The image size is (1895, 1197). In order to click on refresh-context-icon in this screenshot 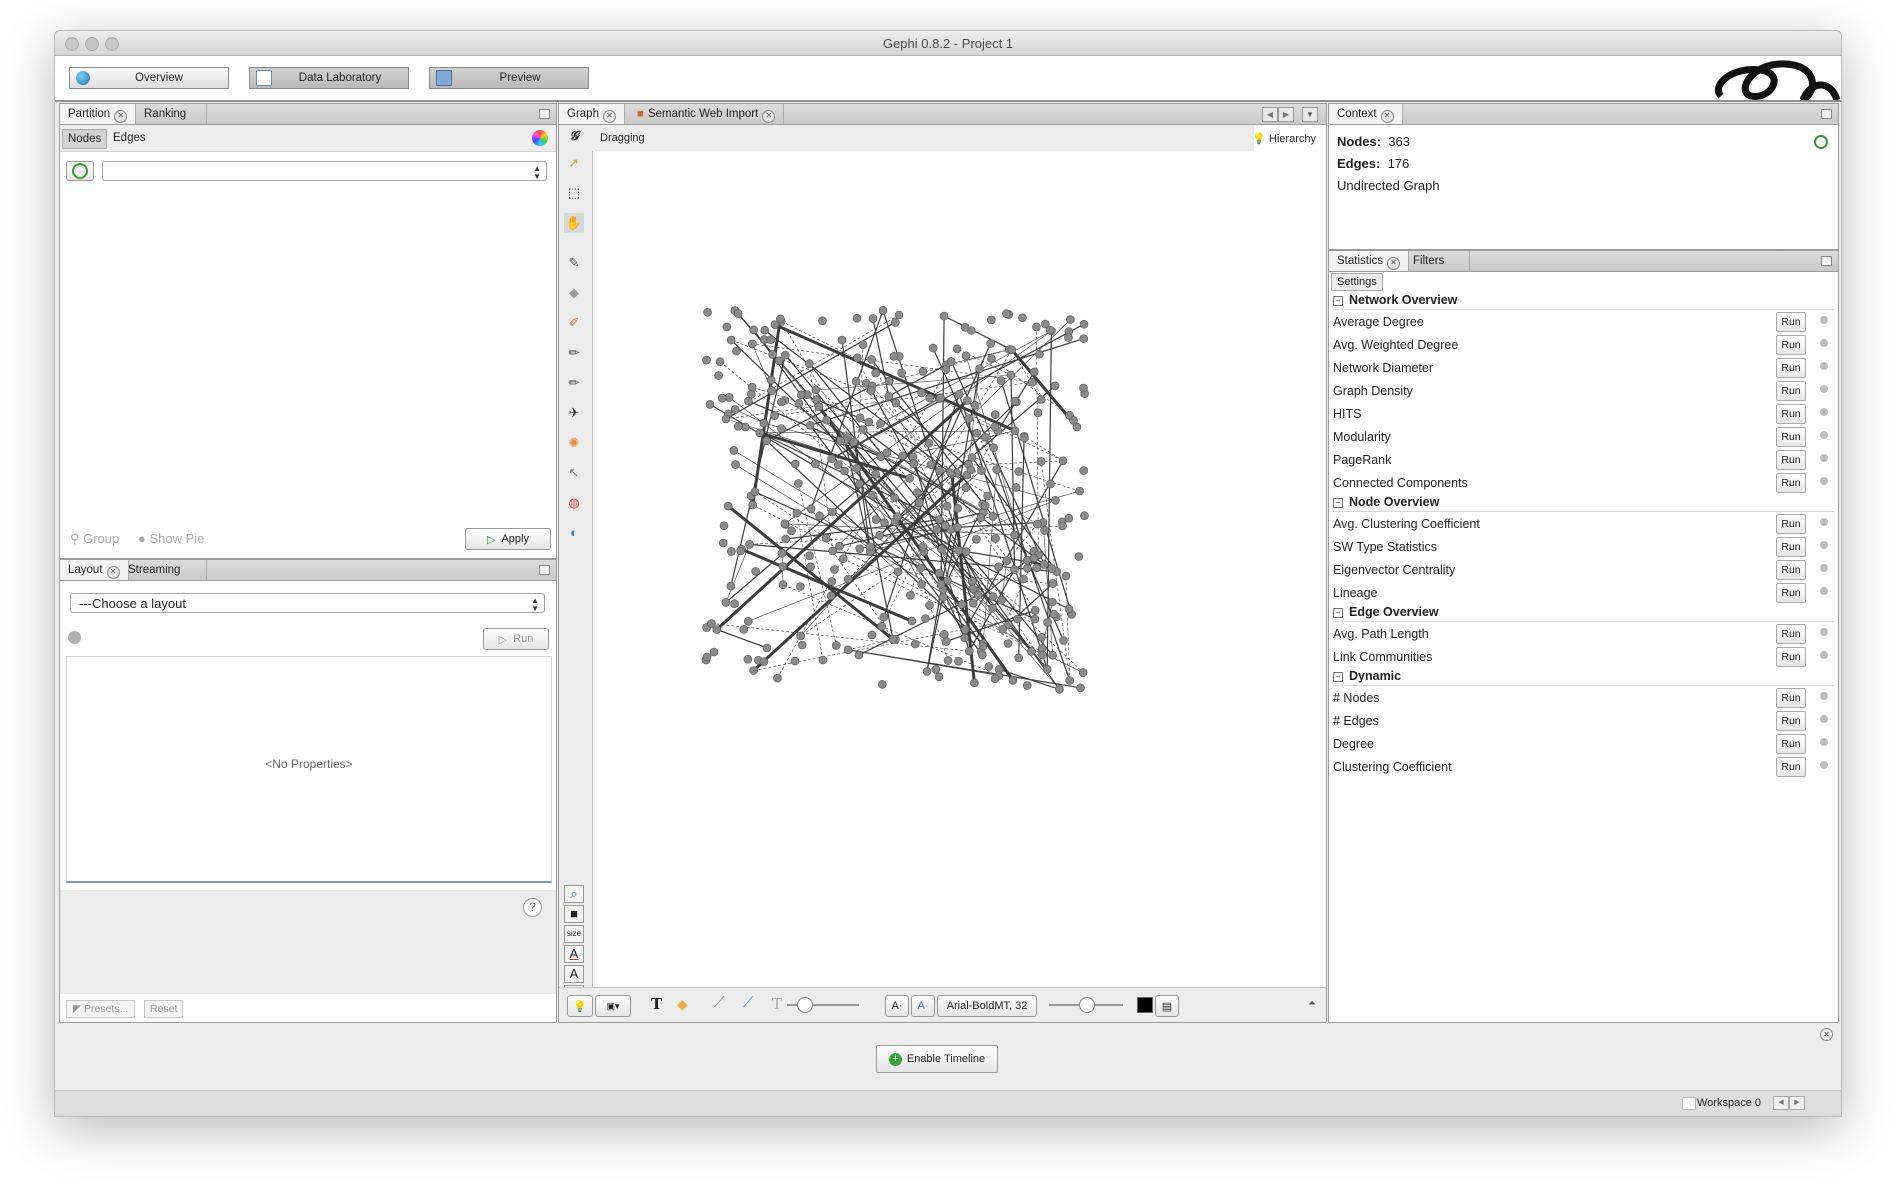, I will do `click(1821, 142)`.